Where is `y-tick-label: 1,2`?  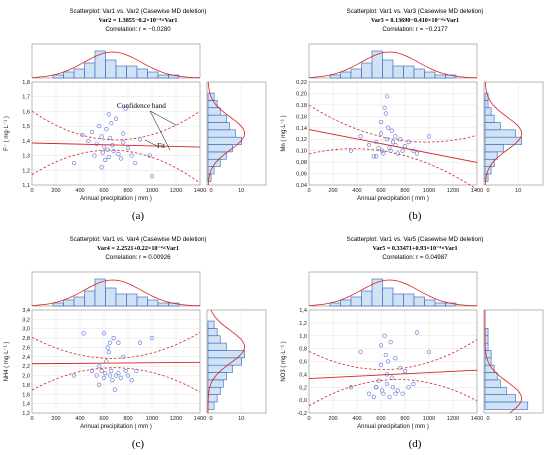
y-tick-label: 1,2 is located at coordinates (26, 414).